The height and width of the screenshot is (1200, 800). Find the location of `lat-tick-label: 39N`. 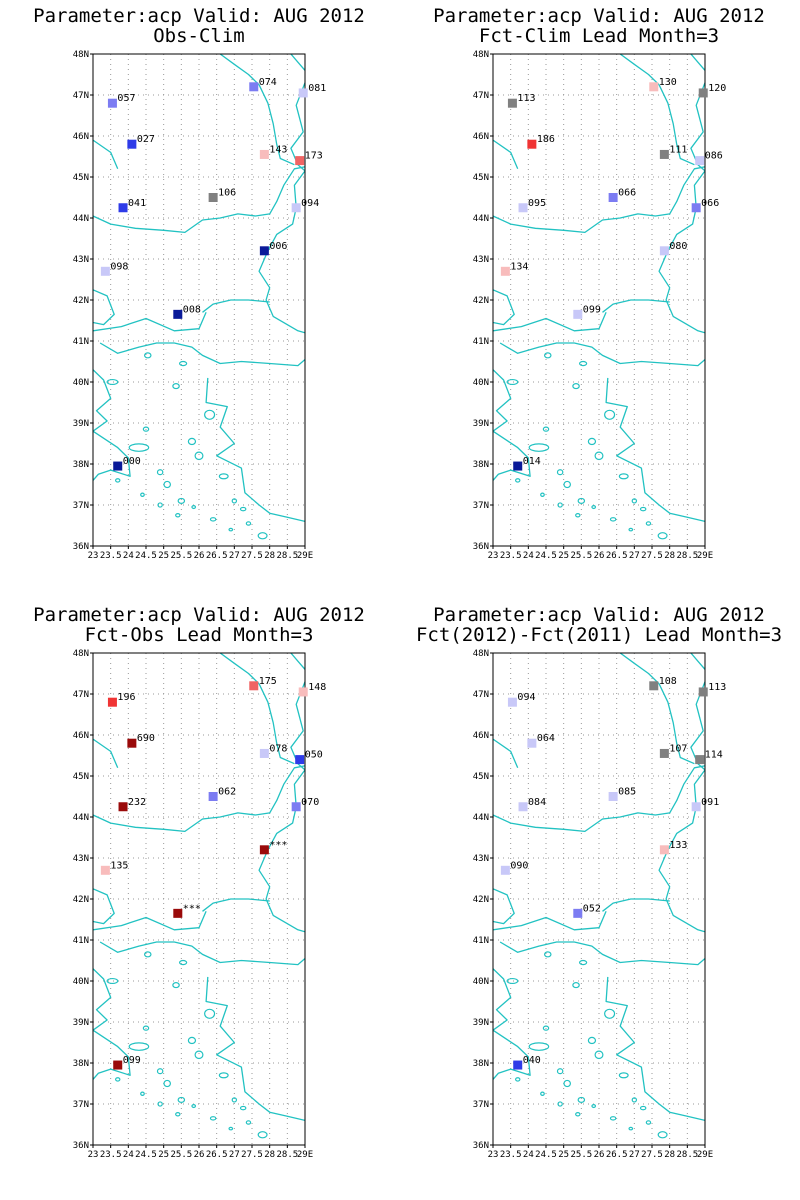

lat-tick-label: 39N is located at coordinates (81, 1023).